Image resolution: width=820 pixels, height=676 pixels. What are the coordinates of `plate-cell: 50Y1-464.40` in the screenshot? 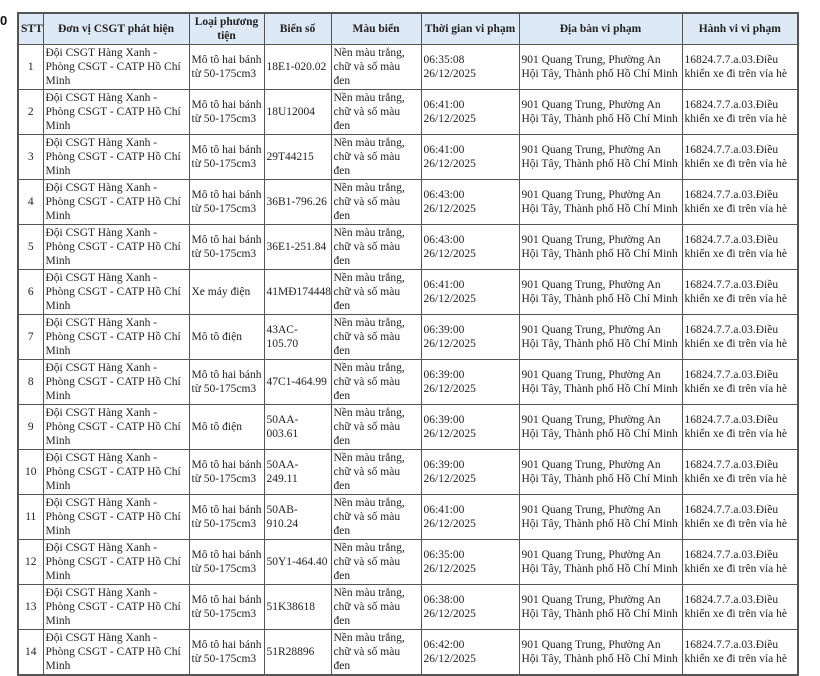 It's located at (297, 562).